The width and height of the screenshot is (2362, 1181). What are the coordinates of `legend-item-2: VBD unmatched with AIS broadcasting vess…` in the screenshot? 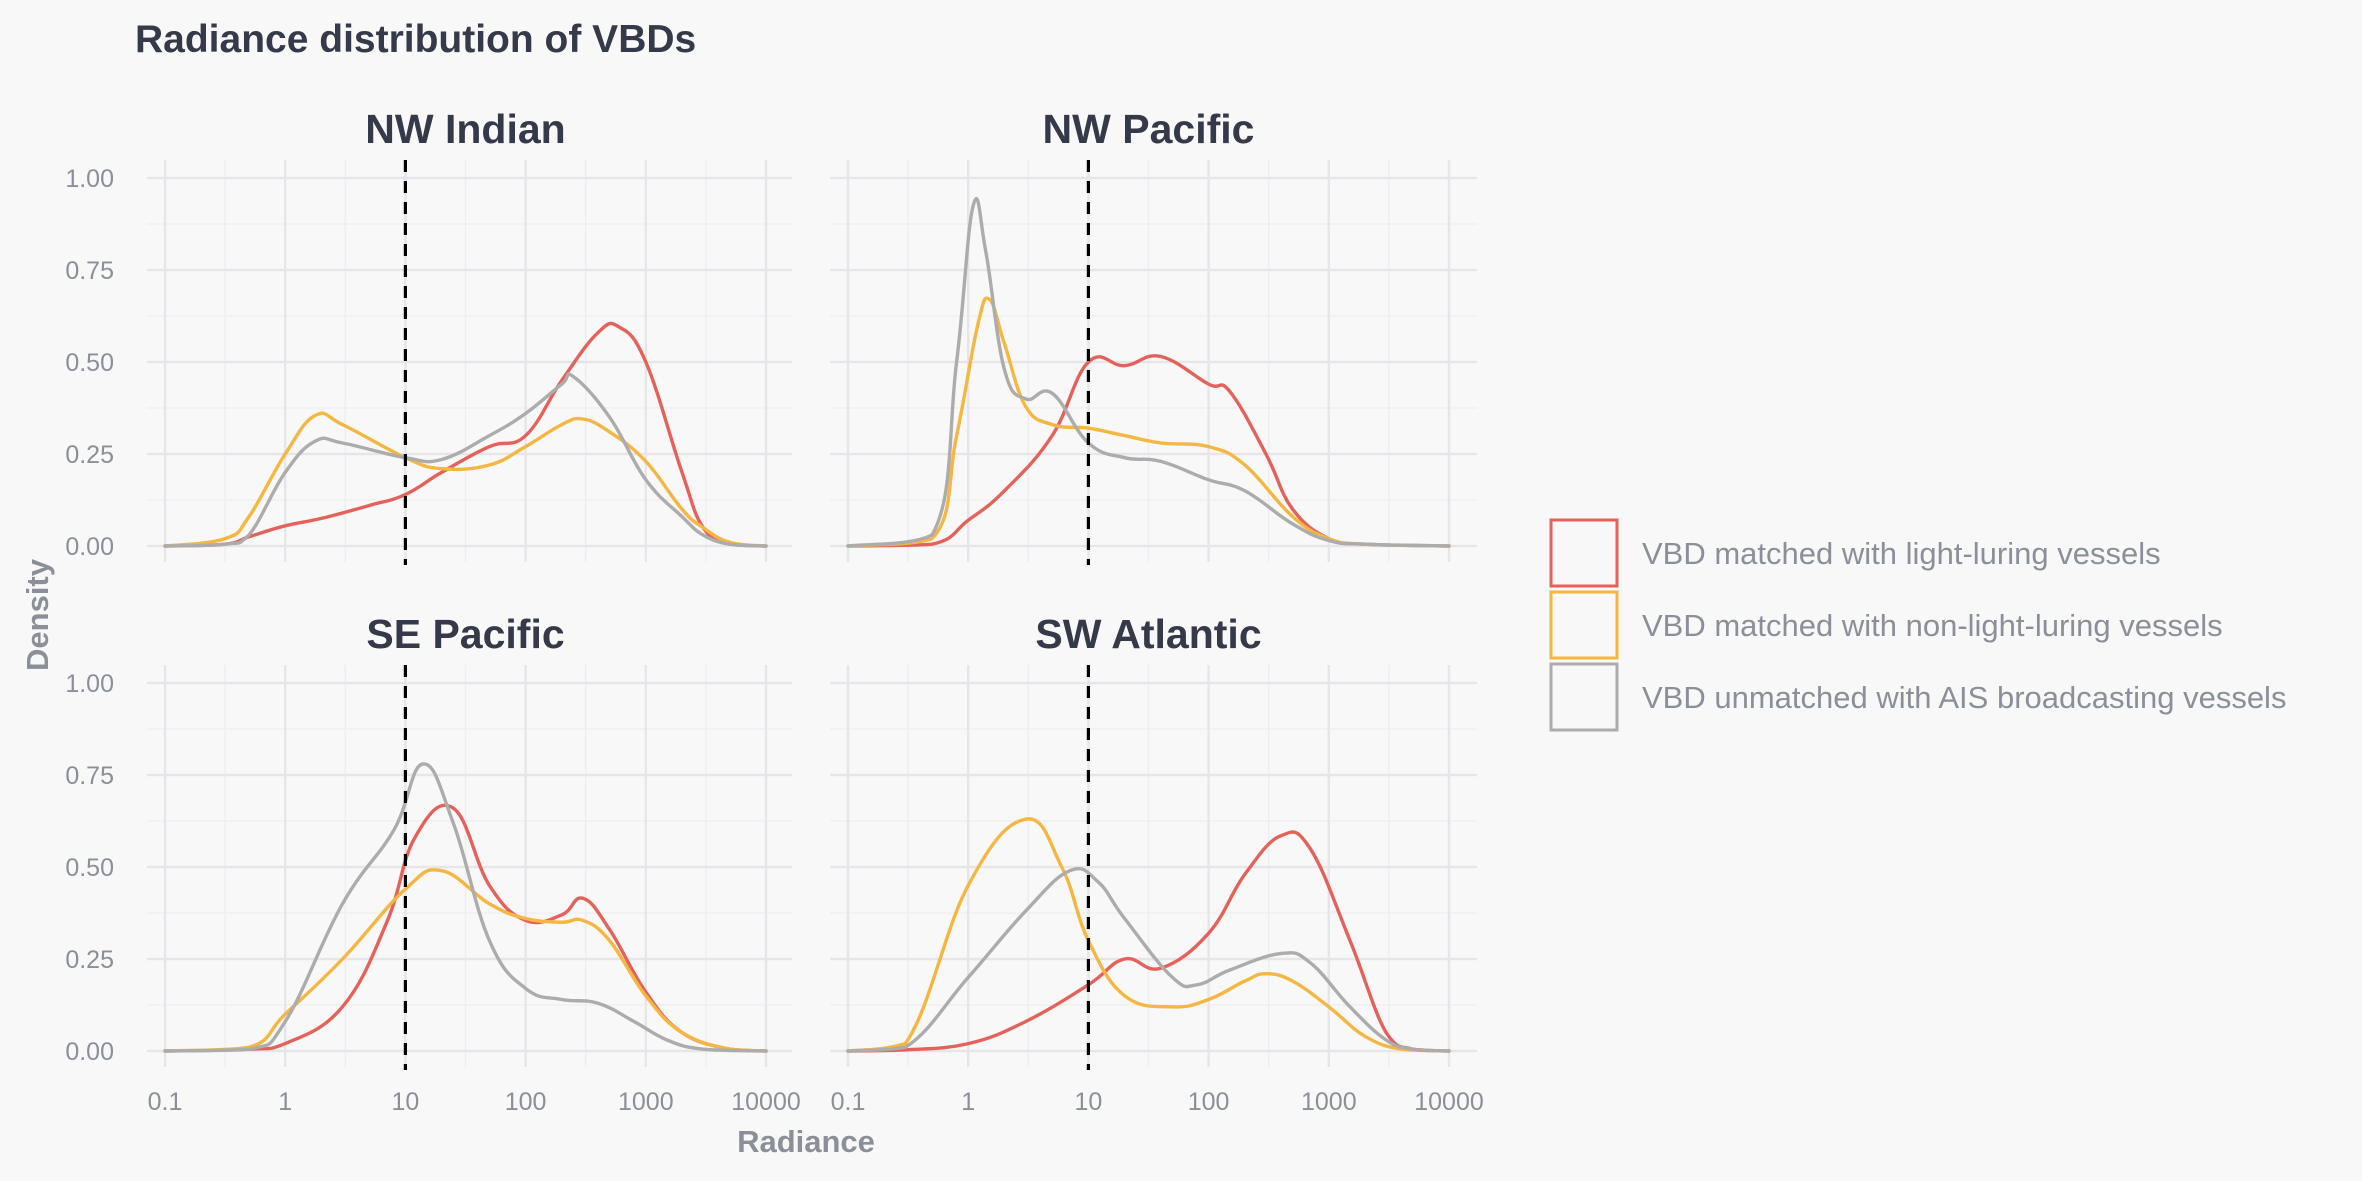 It's located at (1917, 697).